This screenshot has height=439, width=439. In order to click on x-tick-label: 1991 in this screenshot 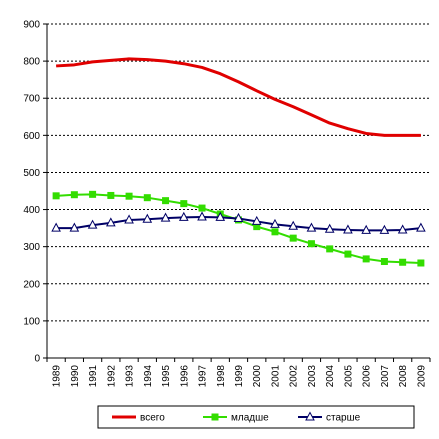, I will do `click(93, 376)`.